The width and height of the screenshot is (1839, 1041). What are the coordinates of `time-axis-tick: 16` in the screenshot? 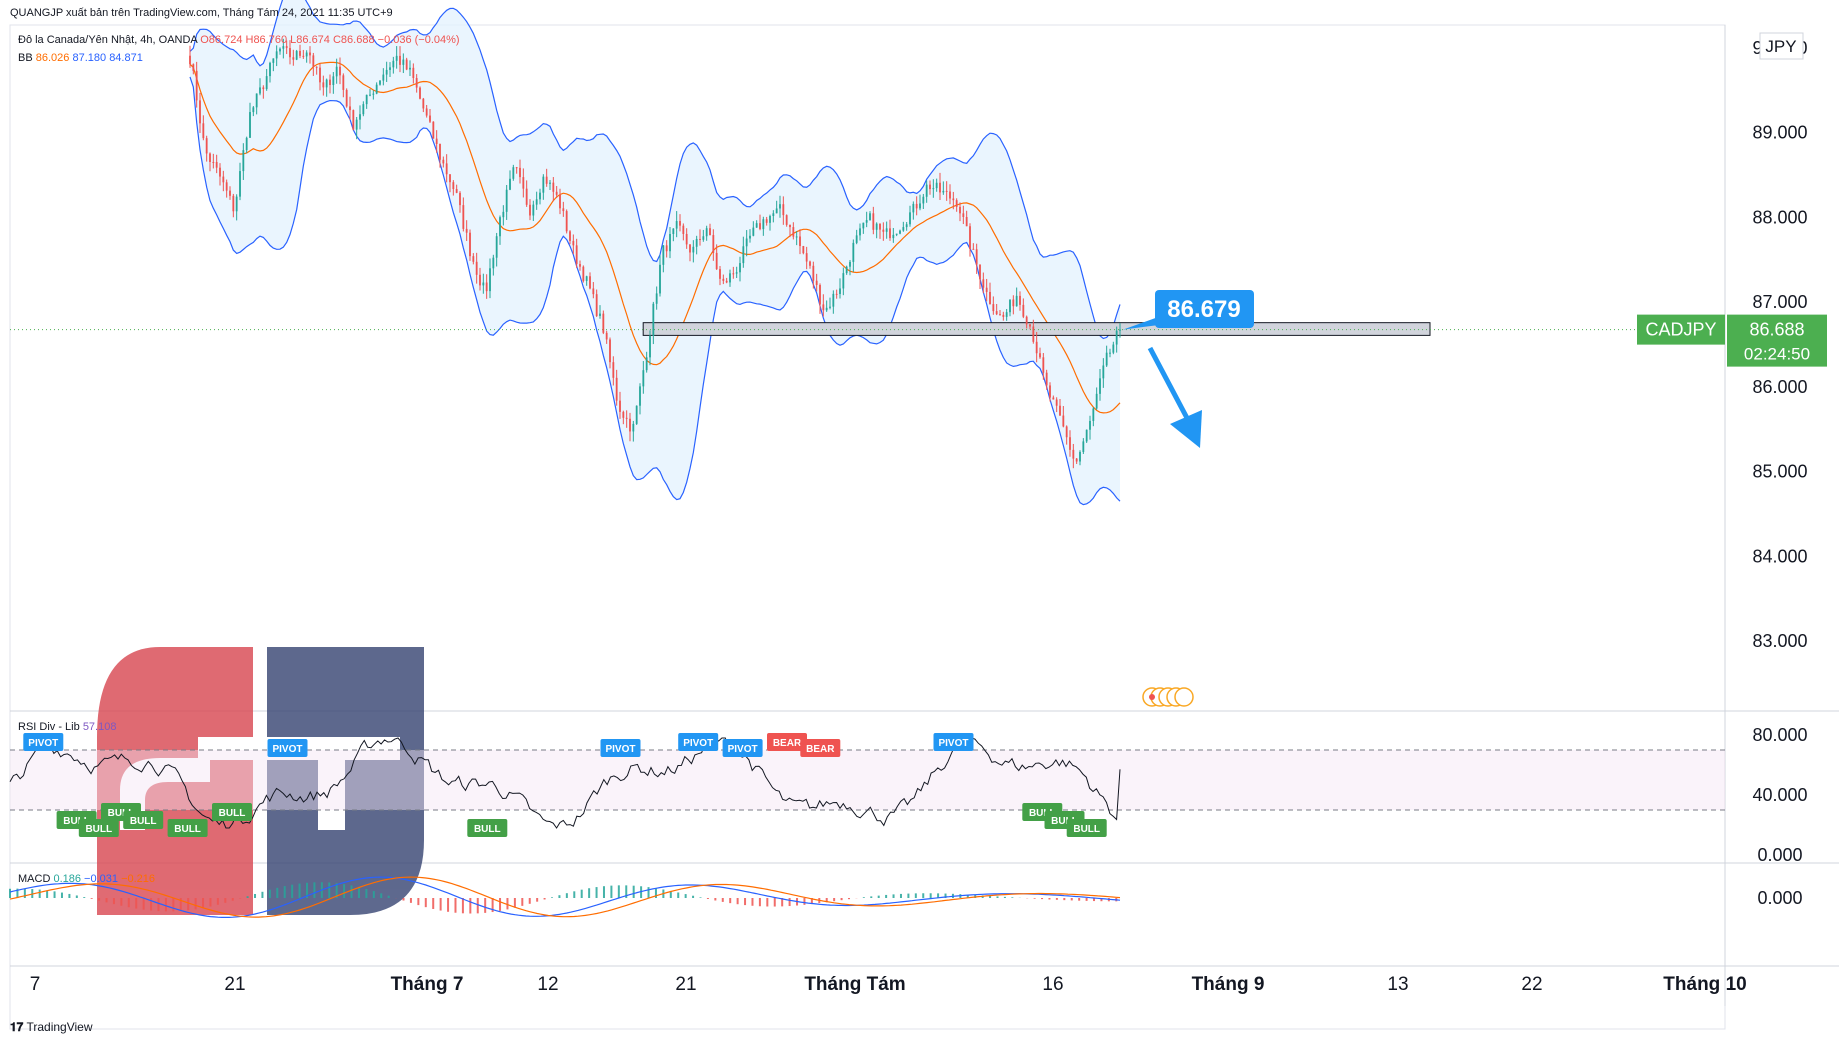 It's located at (1052, 984).